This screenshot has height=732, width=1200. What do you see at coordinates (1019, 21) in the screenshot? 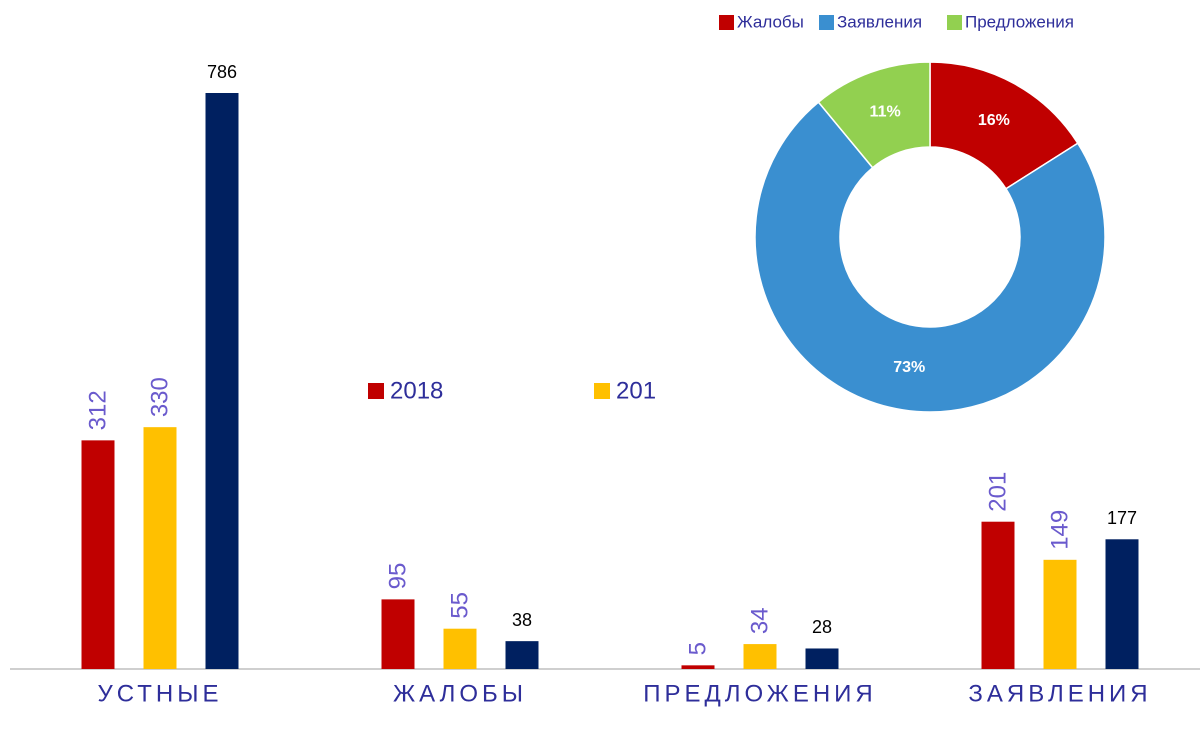
I see `legend-label: Предложения` at bounding box center [1019, 21].